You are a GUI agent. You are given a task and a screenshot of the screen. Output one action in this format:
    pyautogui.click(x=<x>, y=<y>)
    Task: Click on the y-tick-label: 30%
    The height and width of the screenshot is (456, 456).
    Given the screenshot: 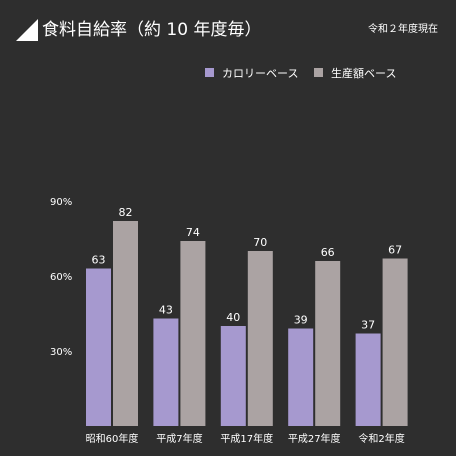 What is the action you would take?
    pyautogui.click(x=61, y=352)
    